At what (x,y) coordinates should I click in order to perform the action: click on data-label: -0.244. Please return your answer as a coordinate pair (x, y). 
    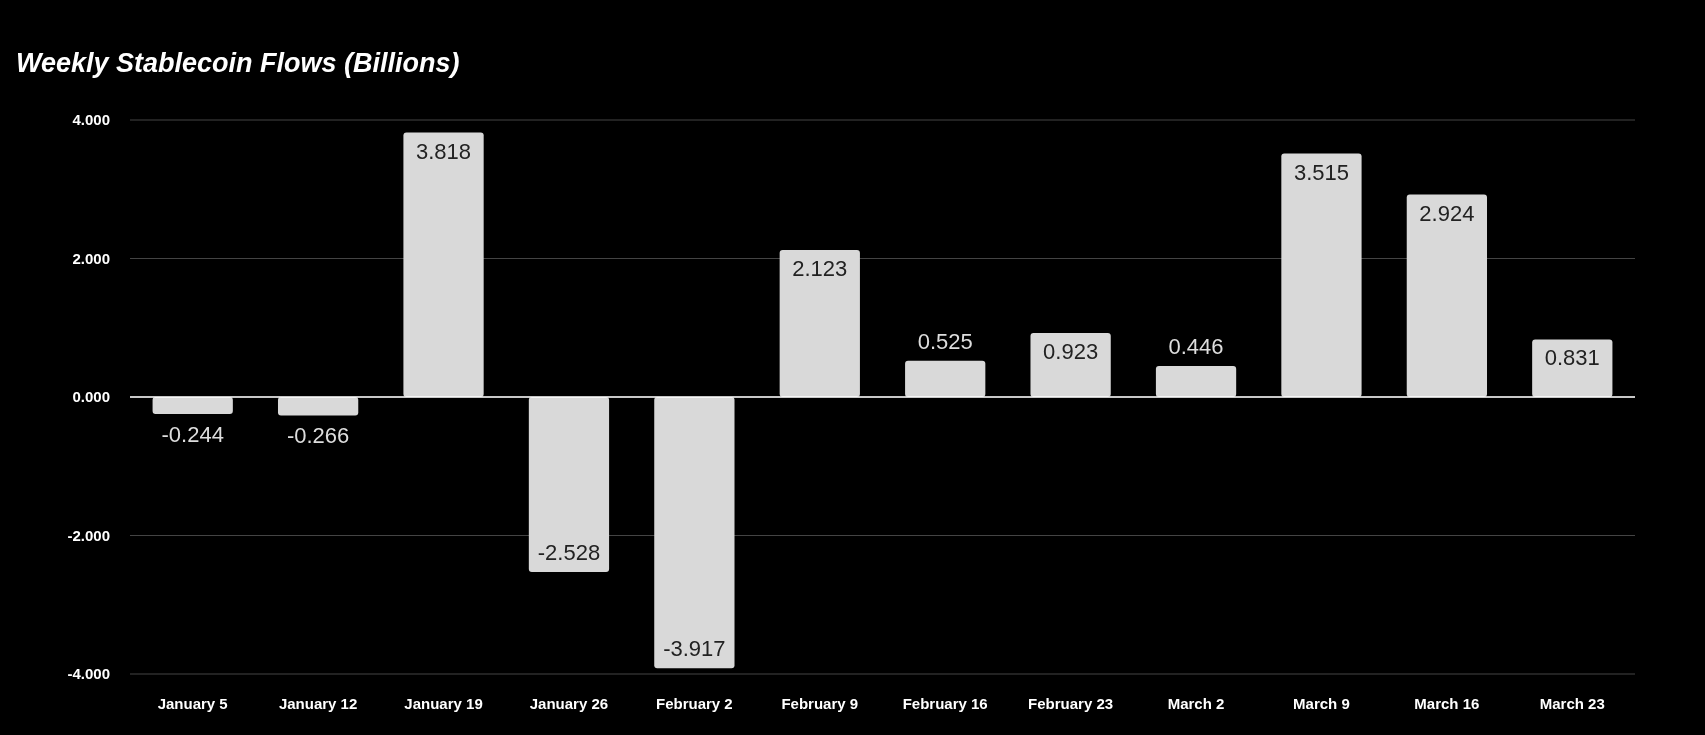
    Looking at the image, I should click on (192, 434).